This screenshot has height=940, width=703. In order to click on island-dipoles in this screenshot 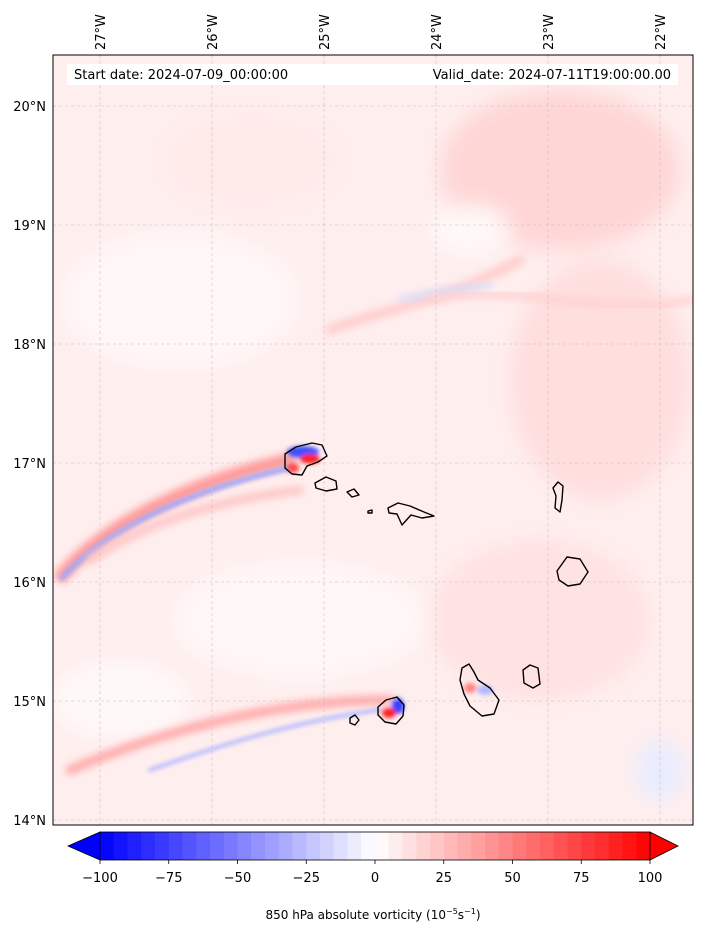, I will do `click(390, 582)`.